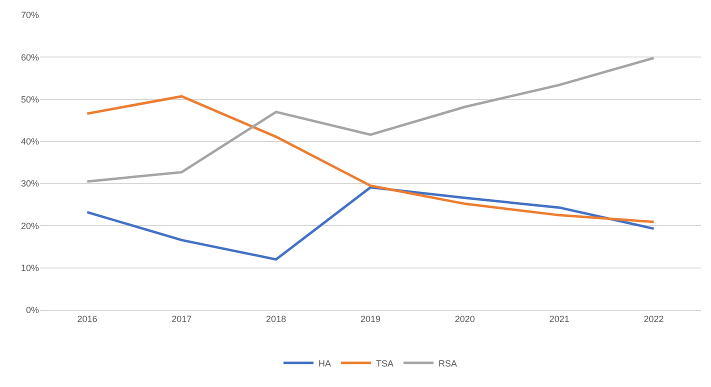  Describe the element at coordinates (276, 319) in the screenshot. I see `x-tick-label: 2018` at that location.